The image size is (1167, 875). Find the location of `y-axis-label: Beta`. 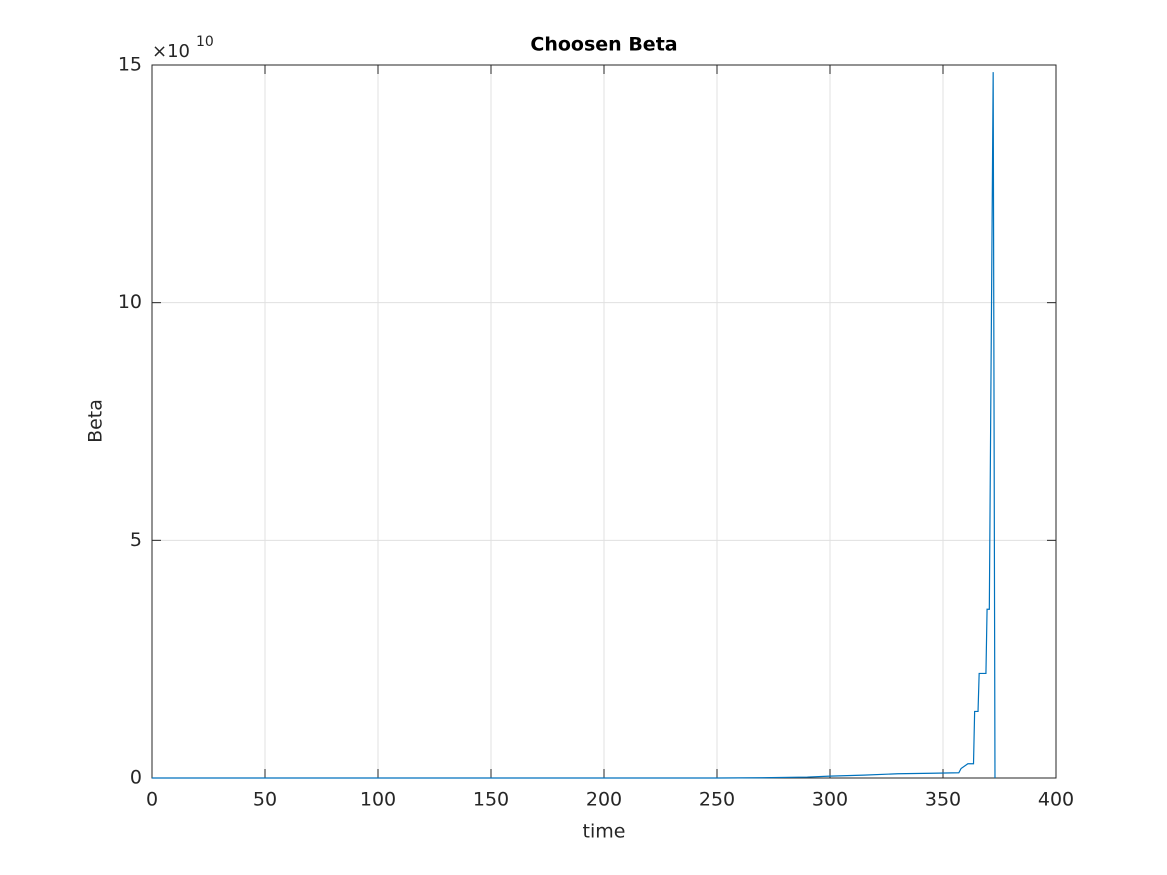

y-axis-label: Beta is located at coordinates (96, 421).